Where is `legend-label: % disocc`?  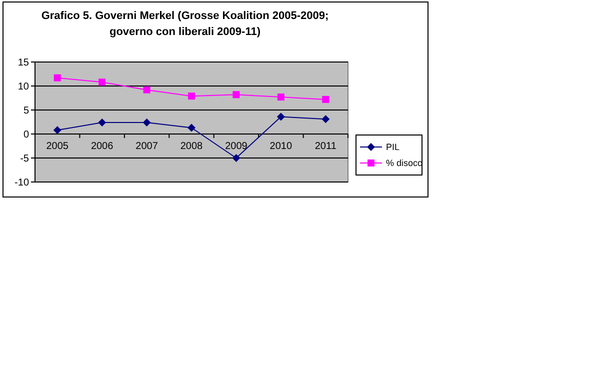
legend-label: % disocc is located at coordinates (404, 163).